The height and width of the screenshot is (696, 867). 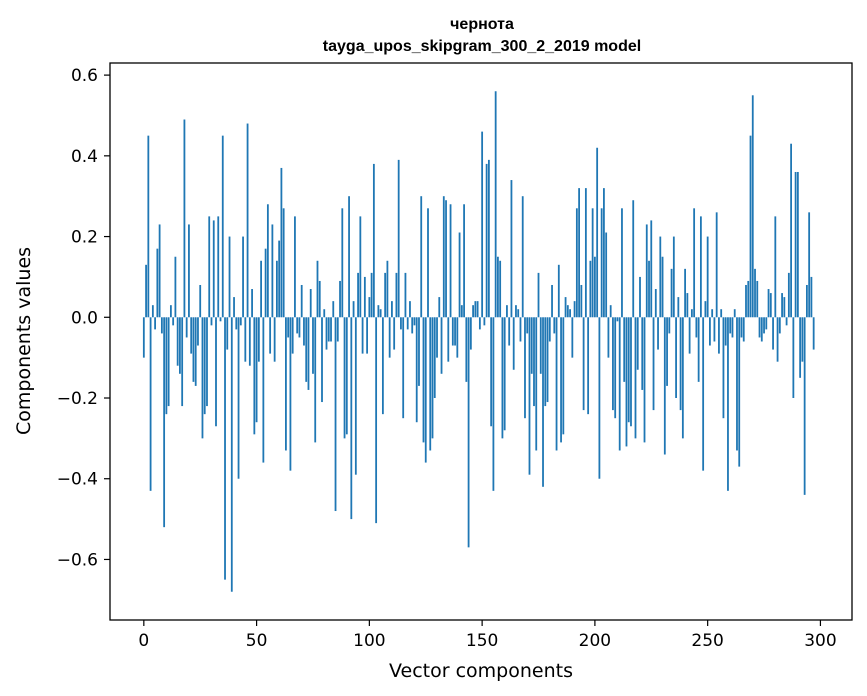 What do you see at coordinates (820, 641) in the screenshot?
I see `x-tick-label: 300` at bounding box center [820, 641].